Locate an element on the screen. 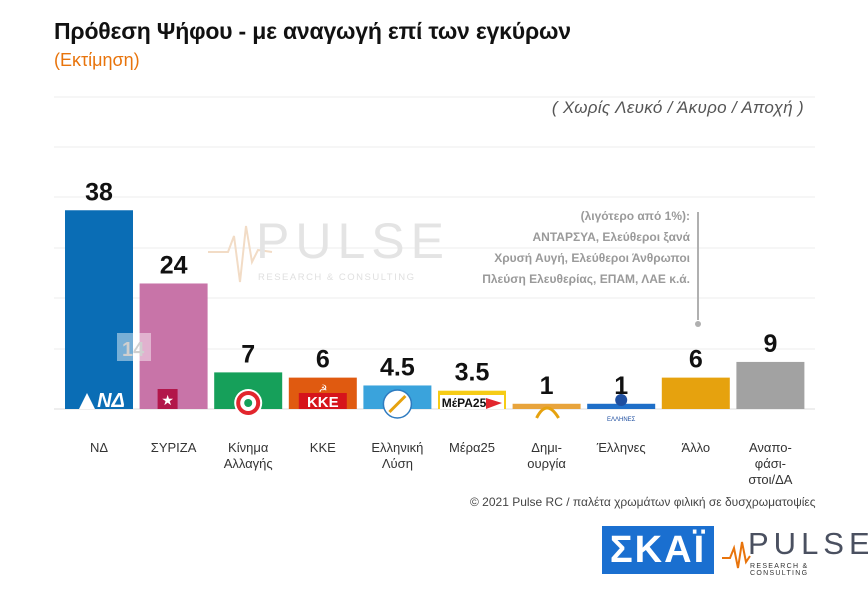 The image size is (868, 593). category-label: Λύση is located at coordinates (397, 463).